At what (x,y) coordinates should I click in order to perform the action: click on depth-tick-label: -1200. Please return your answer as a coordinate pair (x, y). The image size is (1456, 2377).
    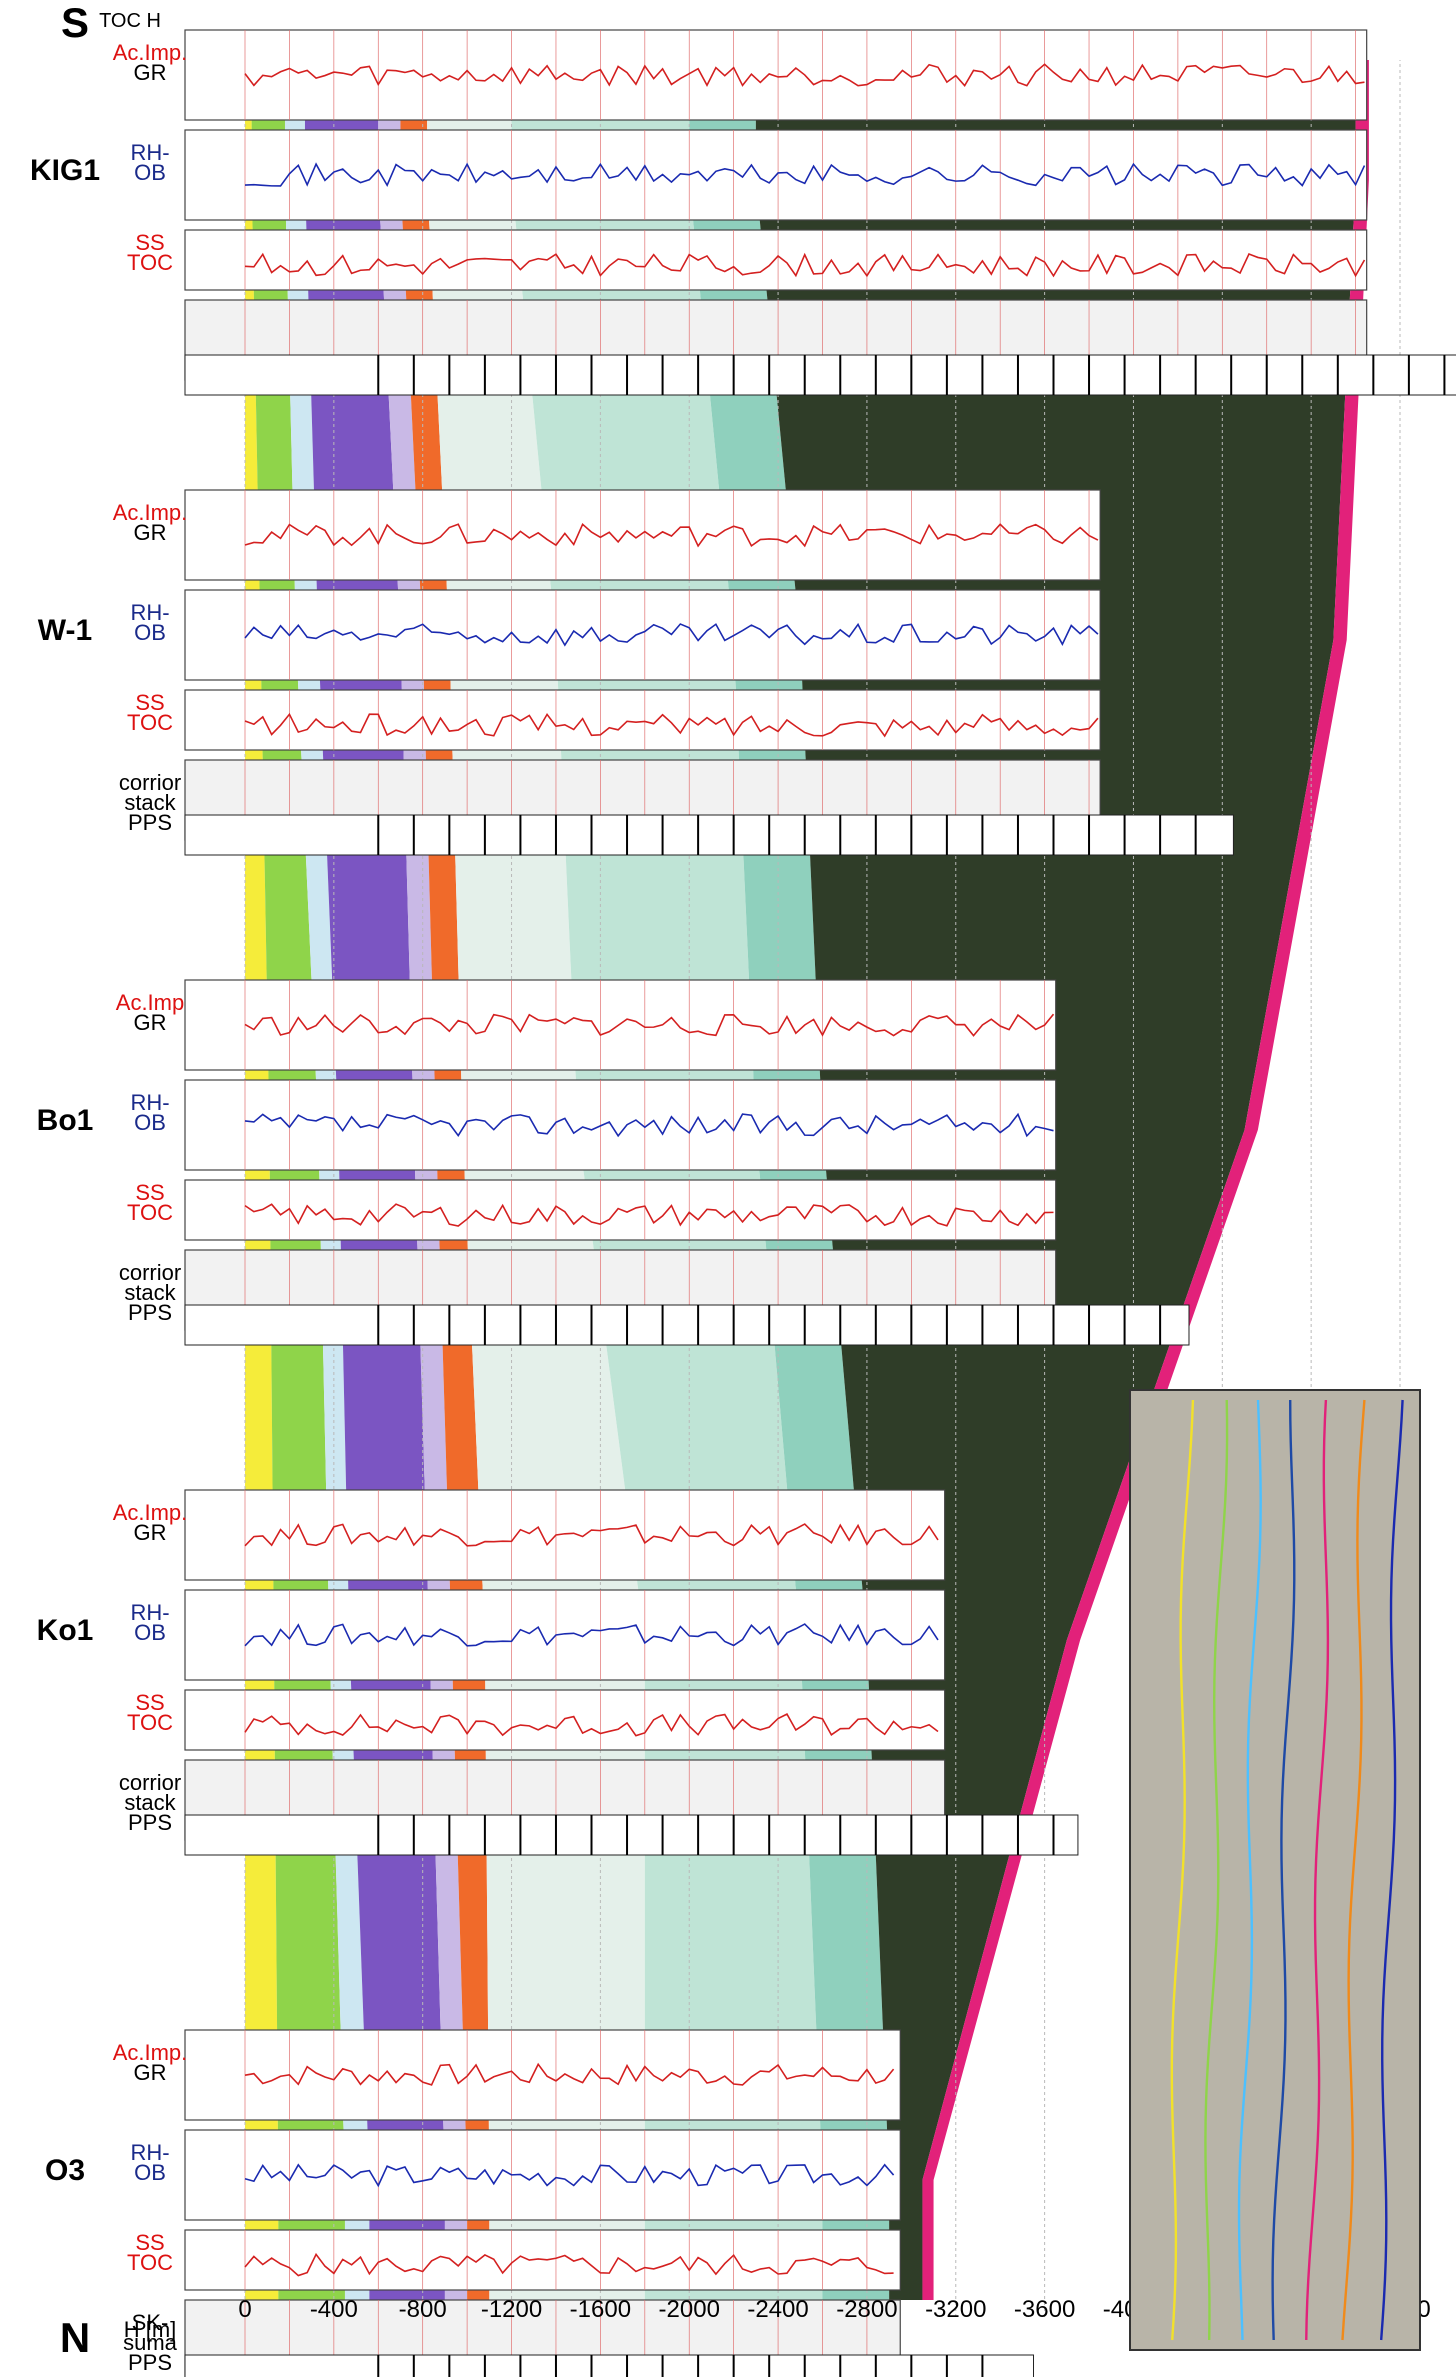
    Looking at the image, I should click on (511, 2309).